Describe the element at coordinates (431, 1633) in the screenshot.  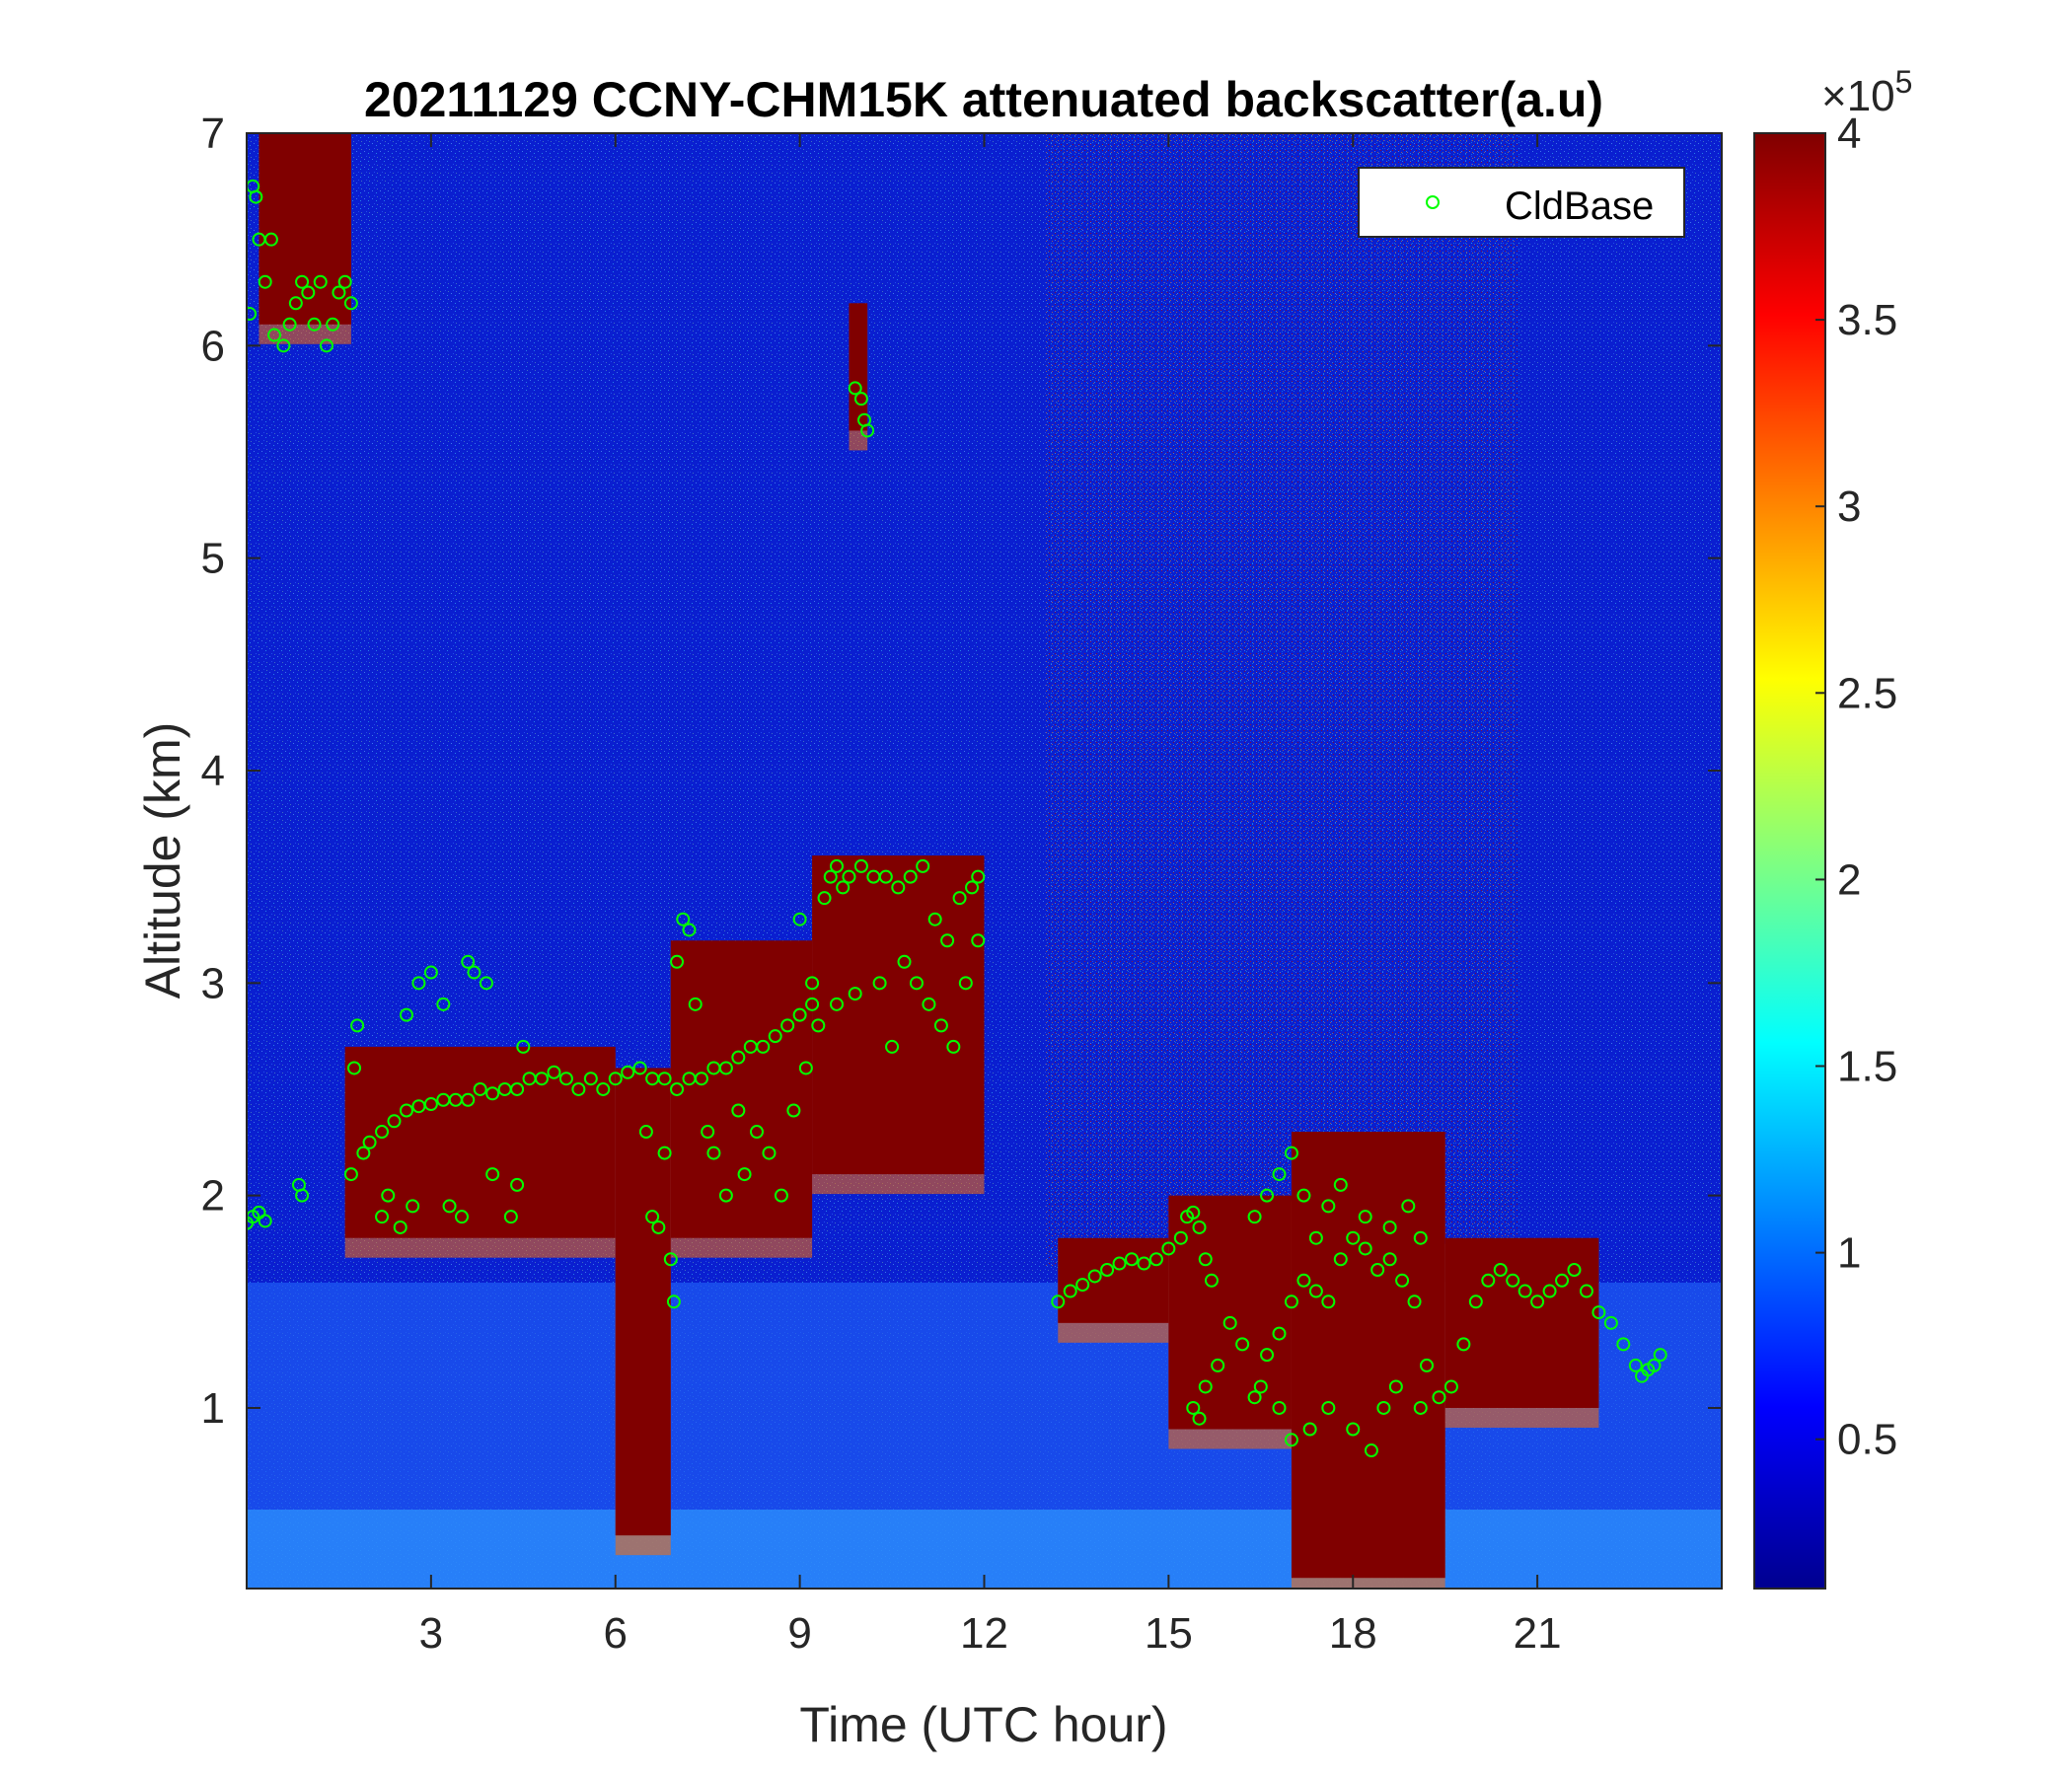
I see `x-tick-label: 3` at that location.